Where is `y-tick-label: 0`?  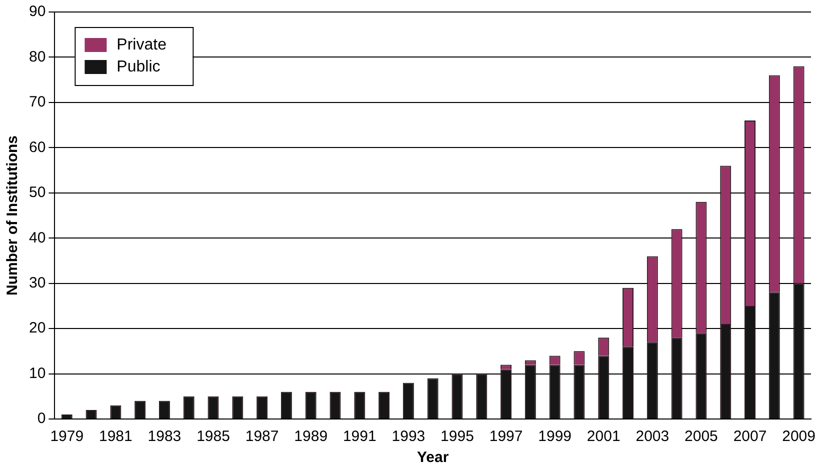
y-tick-label: 0 is located at coordinates (41, 419).